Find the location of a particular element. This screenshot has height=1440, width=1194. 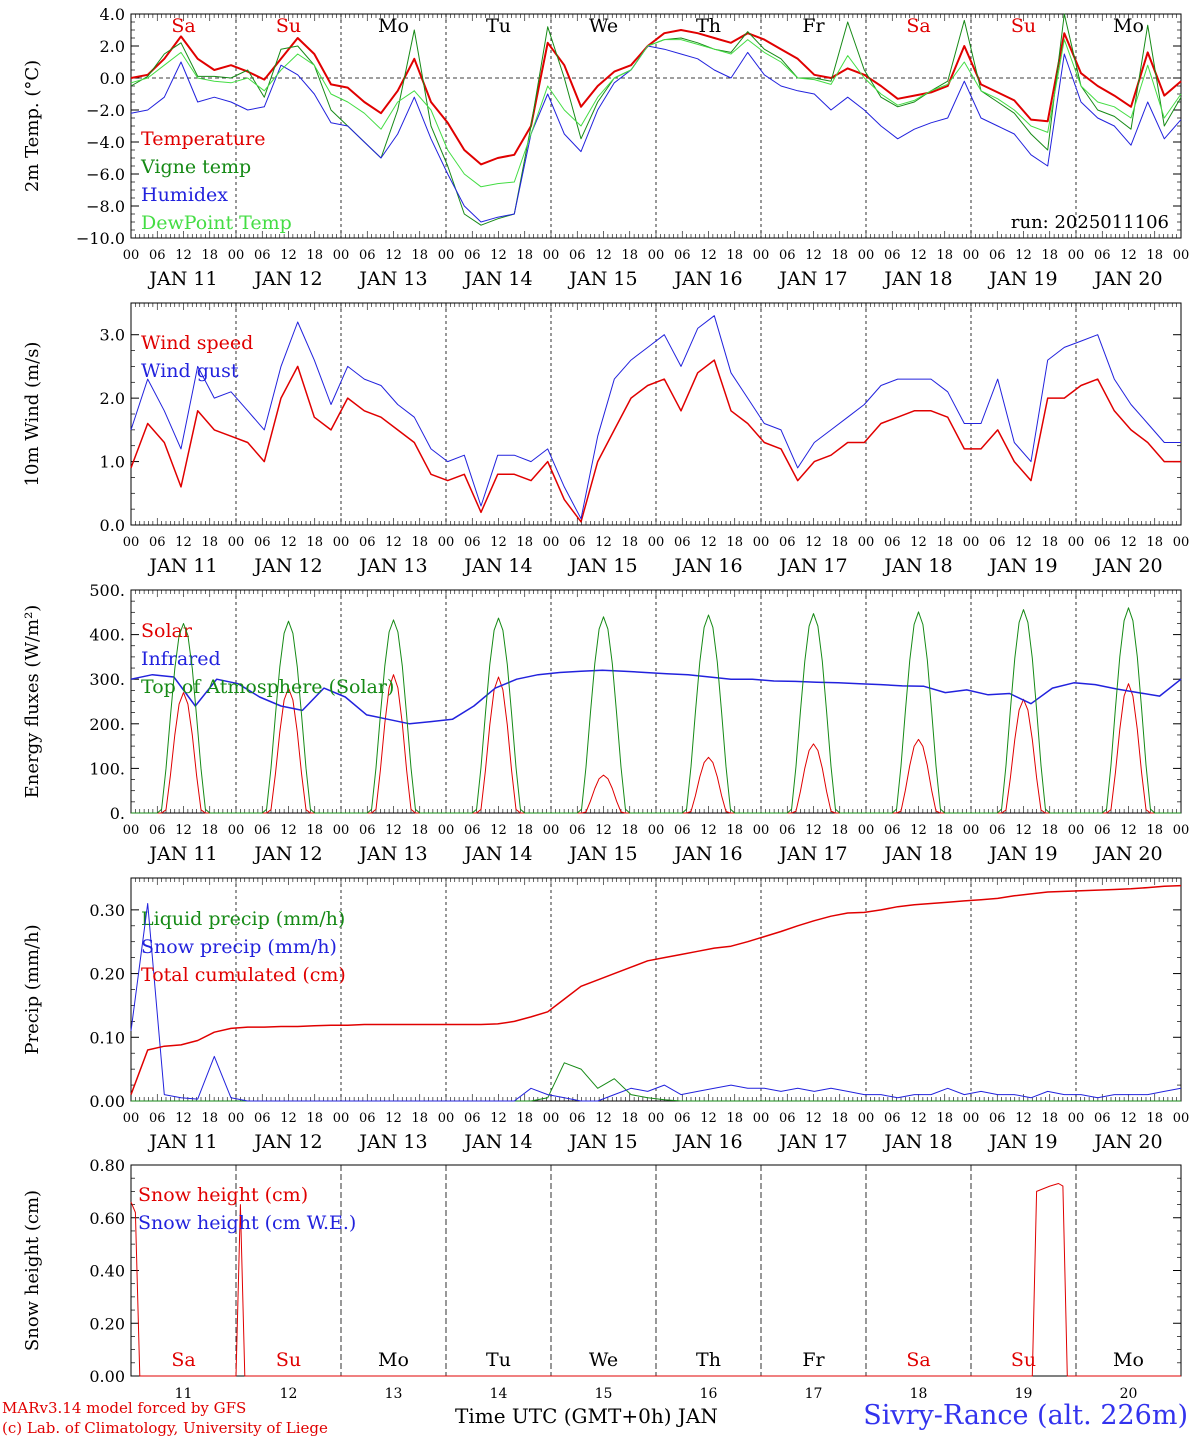

x-day-number: 19 is located at coordinates (1024, 1393).